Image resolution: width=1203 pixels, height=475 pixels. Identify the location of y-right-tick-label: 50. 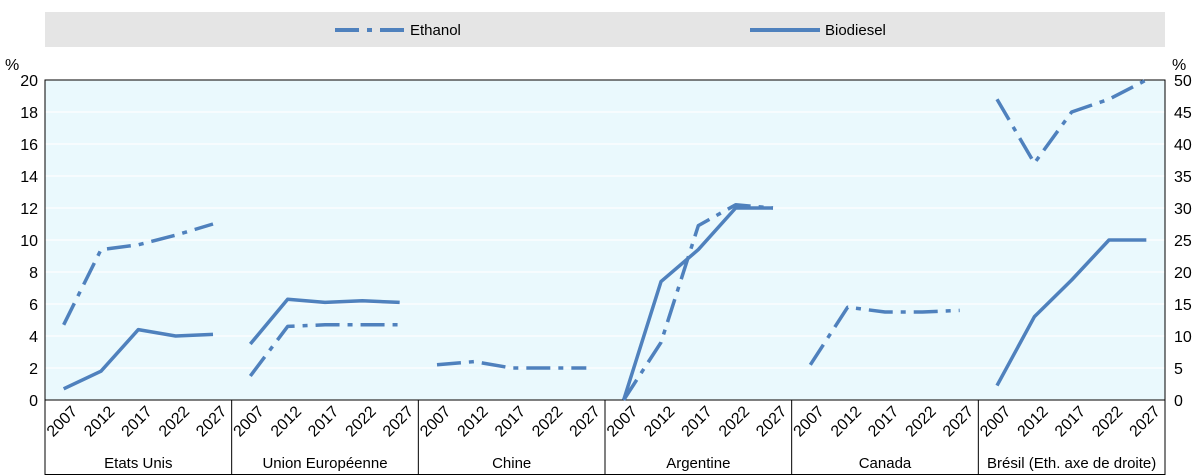
(1183, 81).